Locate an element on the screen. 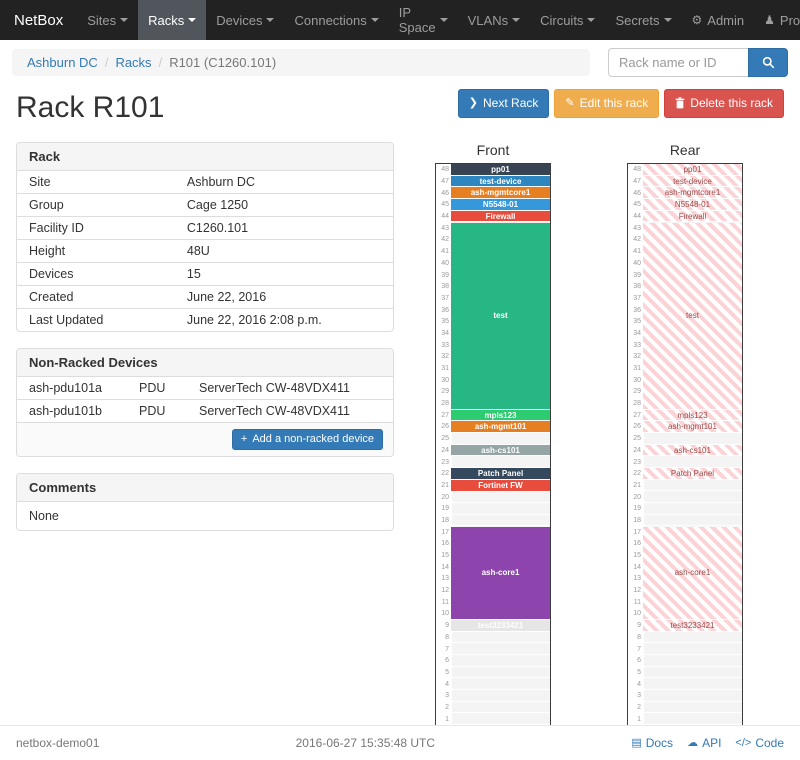  brand: NetBox is located at coordinates (39, 20).